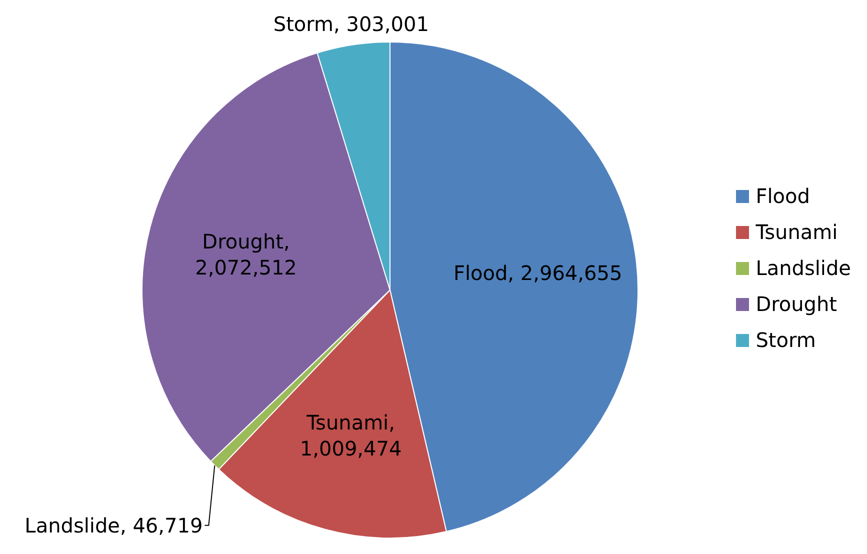 The width and height of the screenshot is (867, 554). Describe the element at coordinates (351, 24) in the screenshot. I see `data-label: Storm, 303,001` at that location.